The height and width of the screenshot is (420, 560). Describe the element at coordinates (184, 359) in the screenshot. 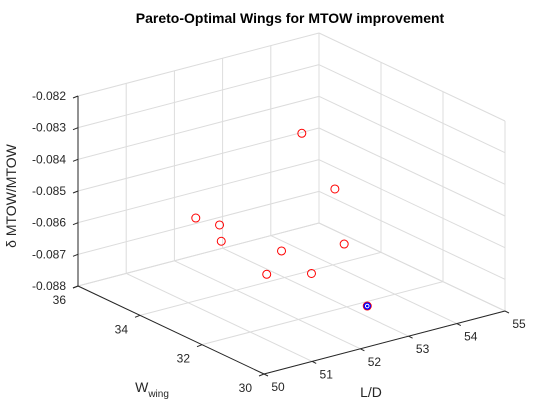

I see `y-tick-label: 32` at that location.